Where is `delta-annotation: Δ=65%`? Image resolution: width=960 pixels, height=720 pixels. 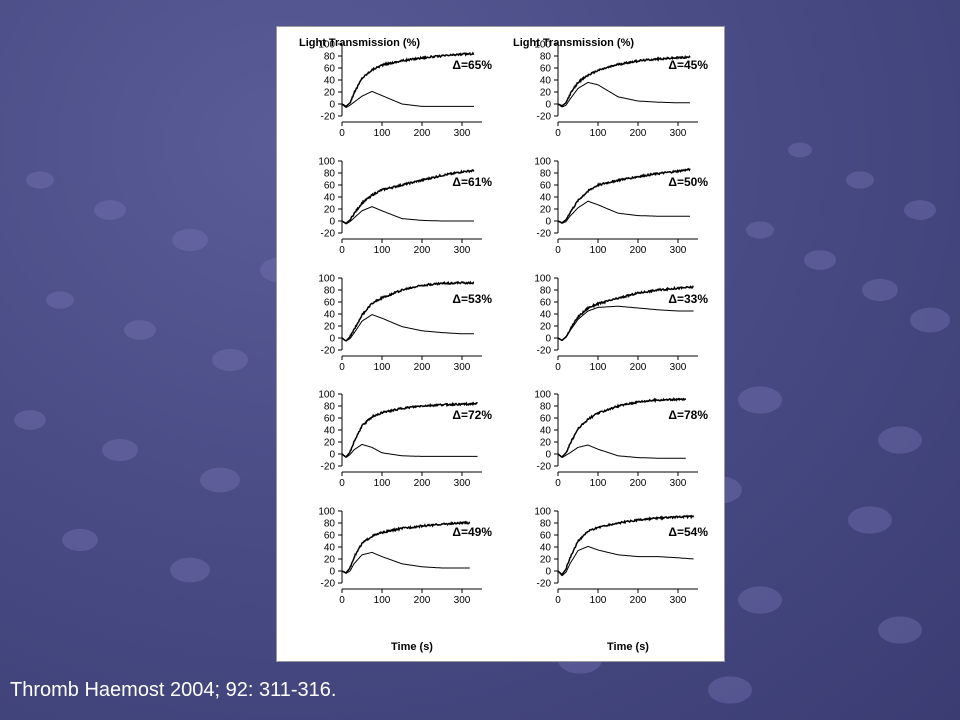 delta-annotation: Δ=65% is located at coordinates (472, 65).